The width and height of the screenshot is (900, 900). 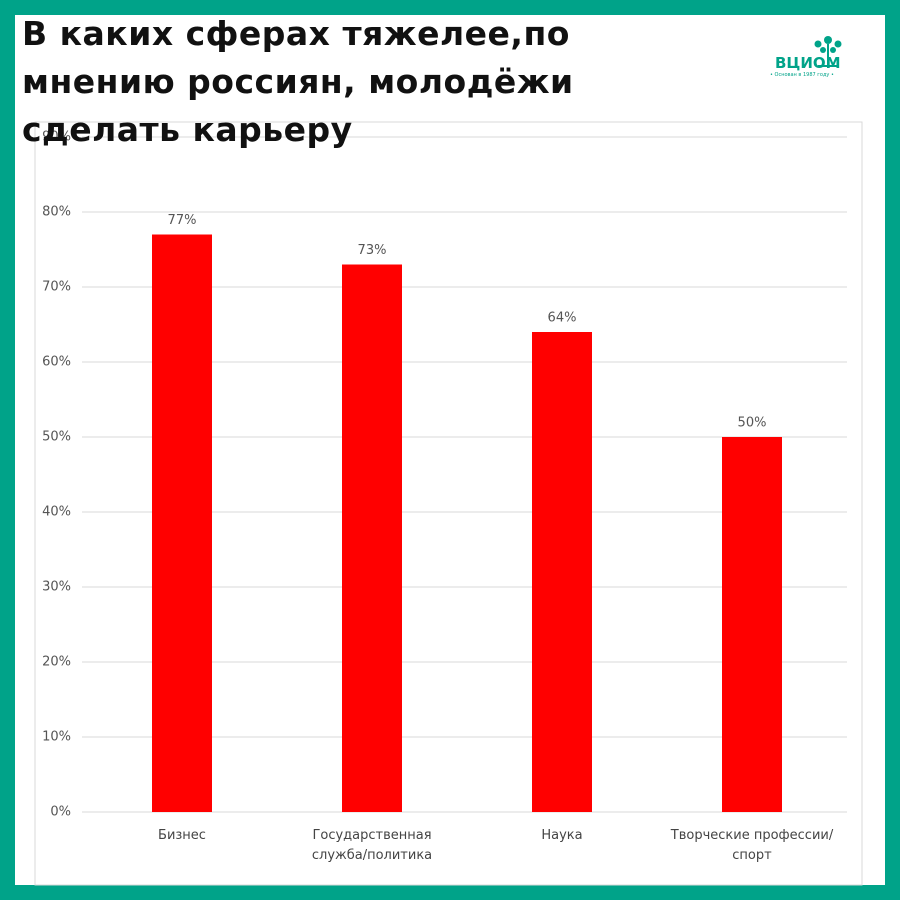 What do you see at coordinates (802, 75) in the screenshot?
I see `logo-tagline: • Основан в 1987 году •` at bounding box center [802, 75].